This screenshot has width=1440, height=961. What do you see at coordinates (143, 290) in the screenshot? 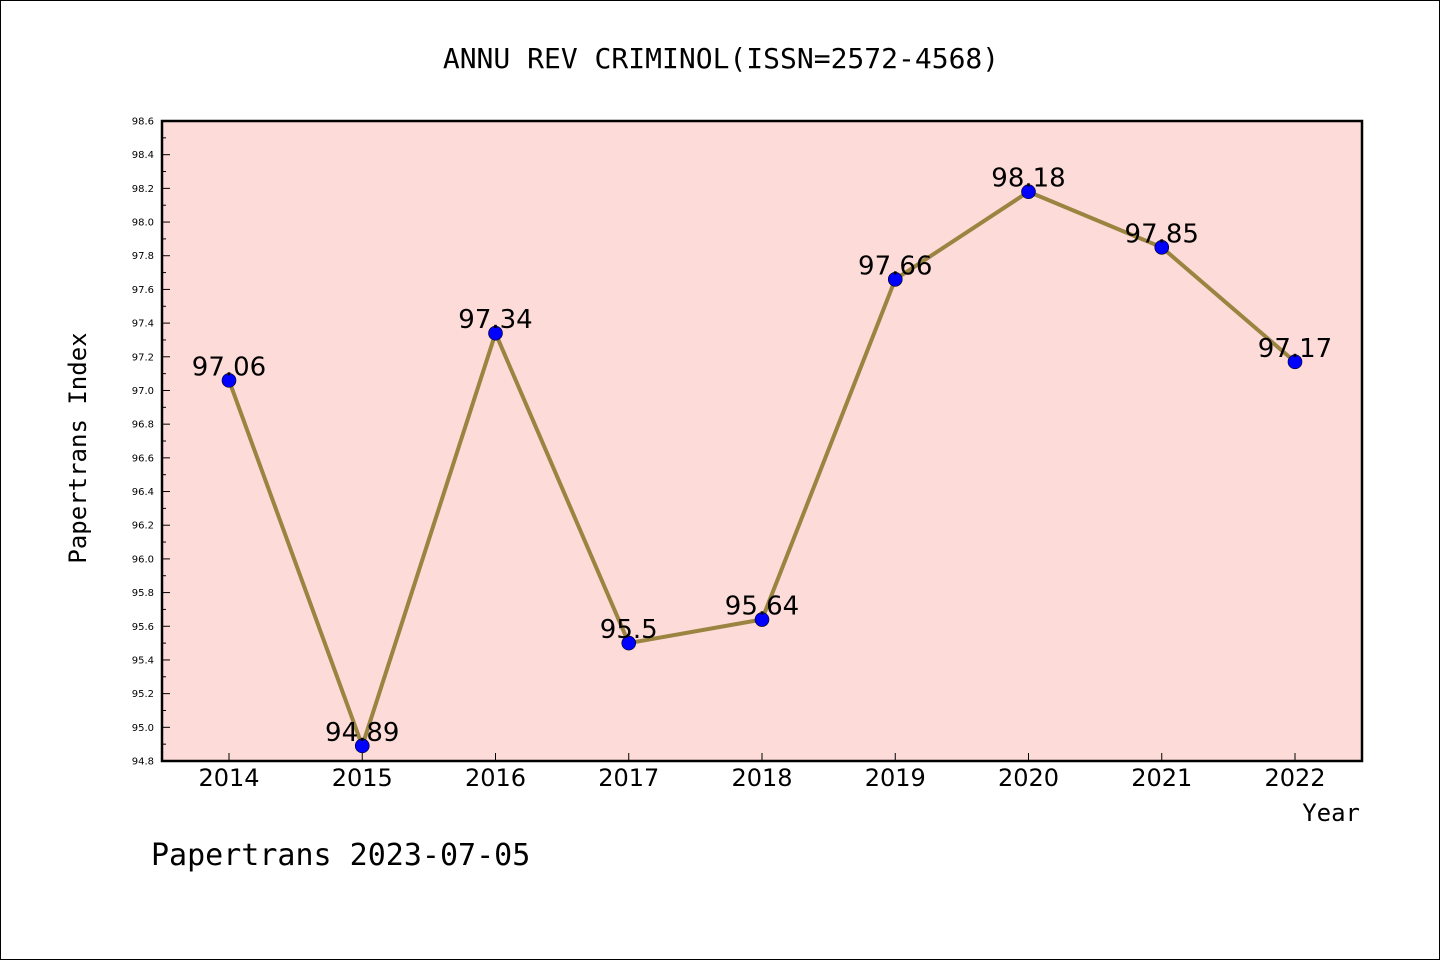
I see `y-tick-label: 97.6` at bounding box center [143, 290].